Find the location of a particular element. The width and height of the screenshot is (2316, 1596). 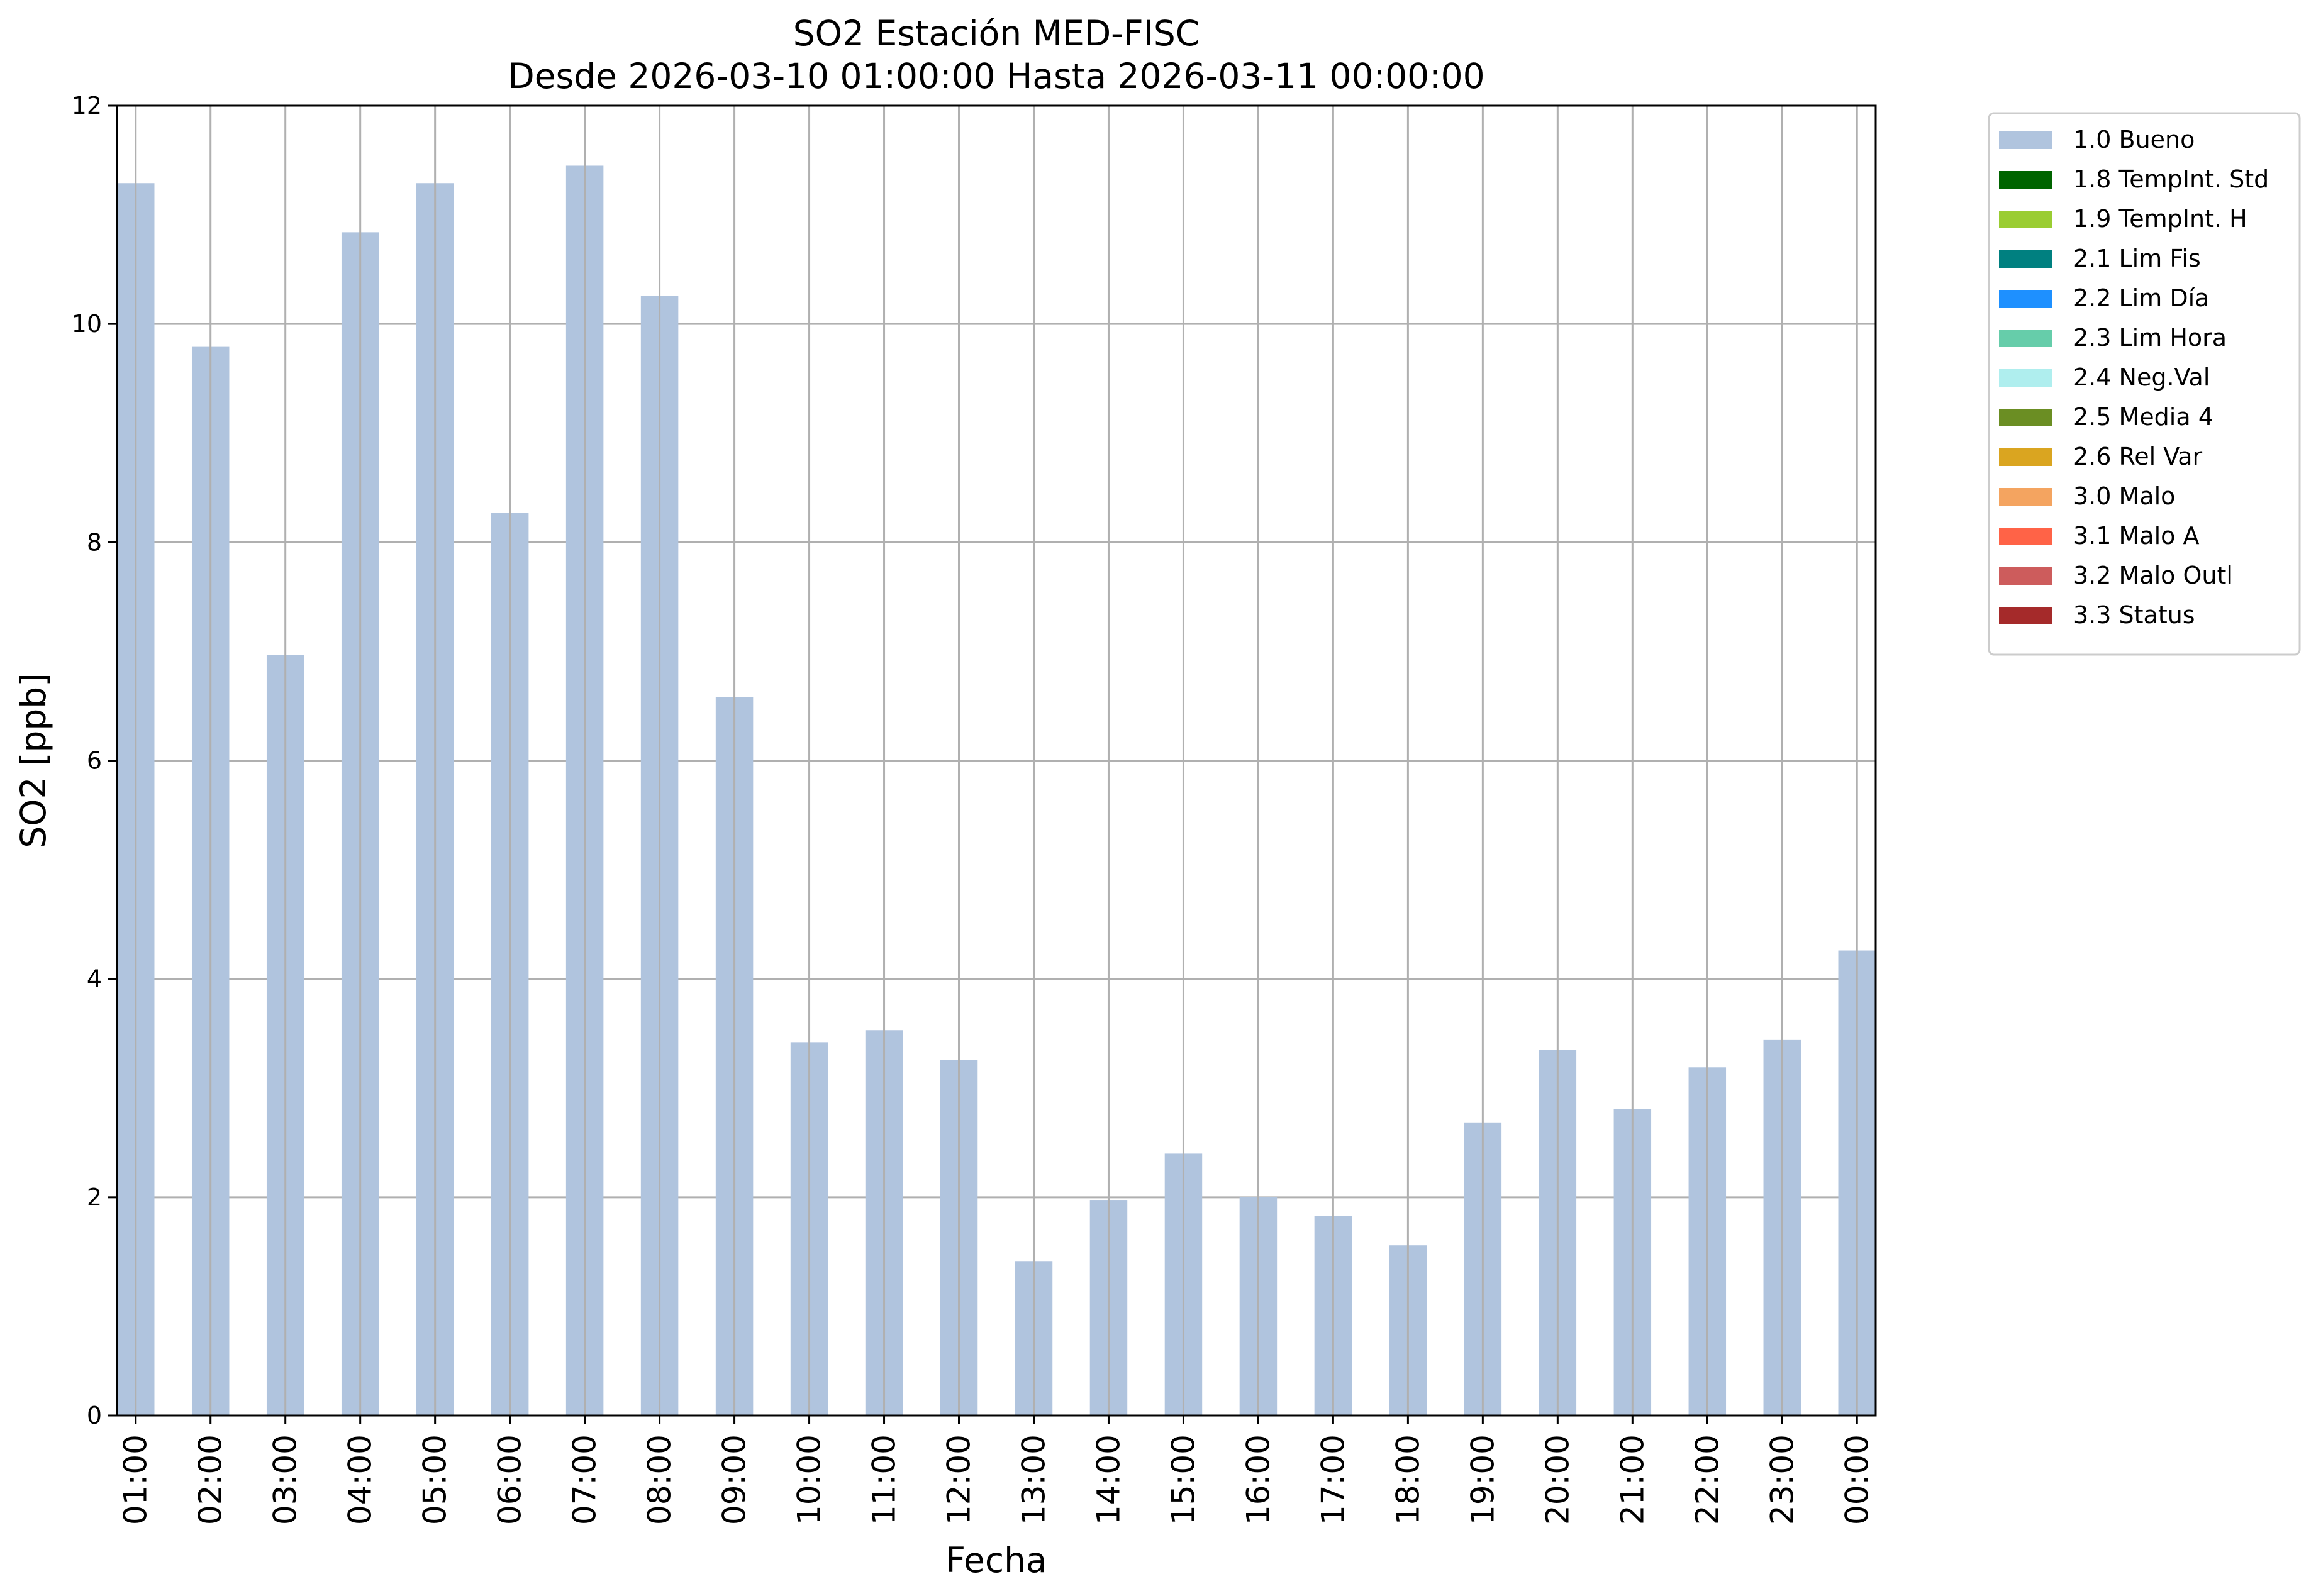

legend-label: 1.8 TempInt. Std is located at coordinates (2171, 179).